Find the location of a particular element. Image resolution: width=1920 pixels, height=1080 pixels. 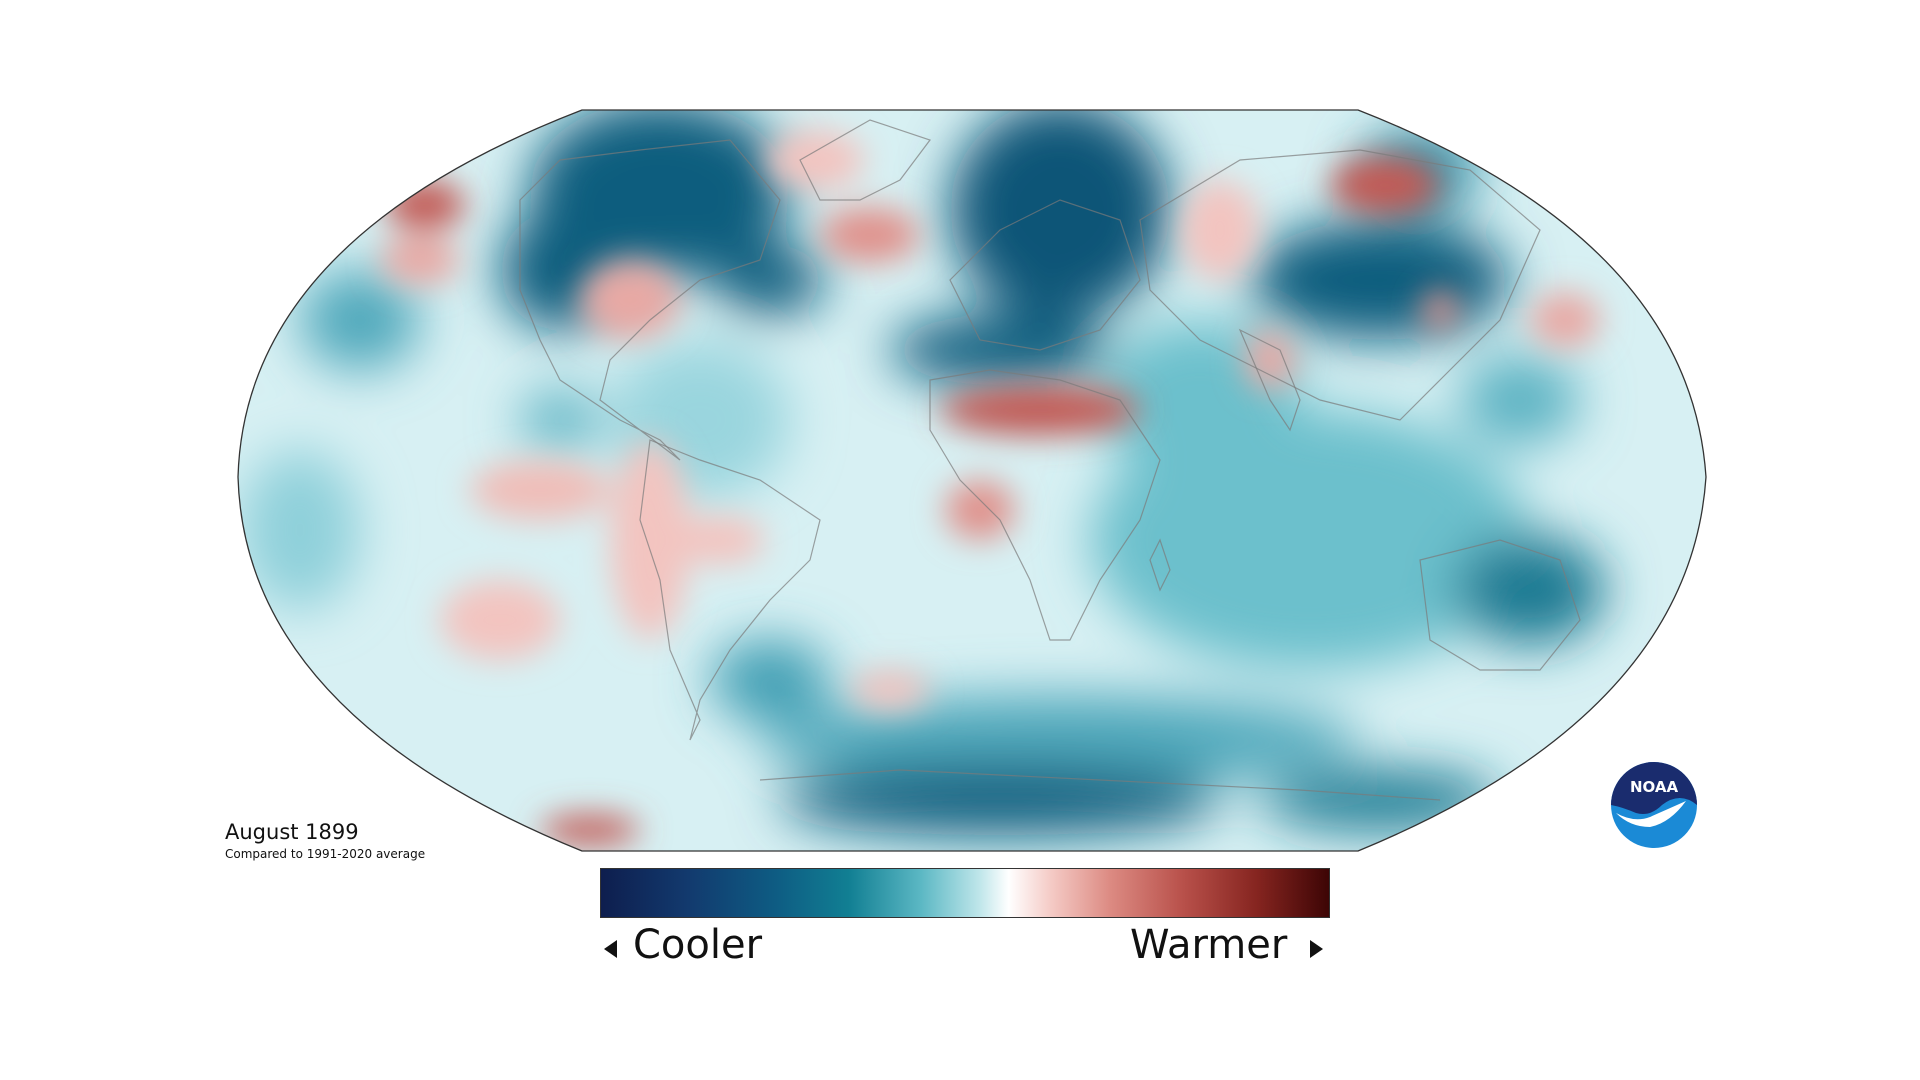

cooler-label: Cooler is located at coordinates (698, 945).